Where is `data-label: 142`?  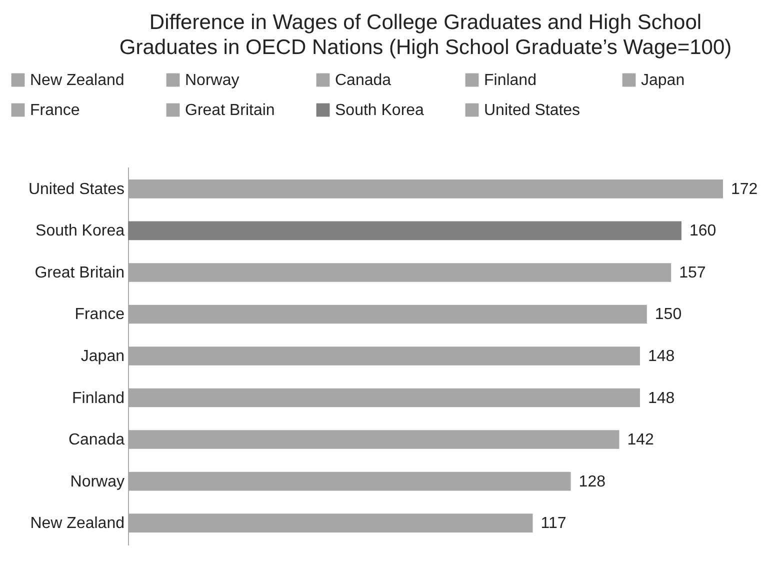 data-label: 142 is located at coordinates (640, 440).